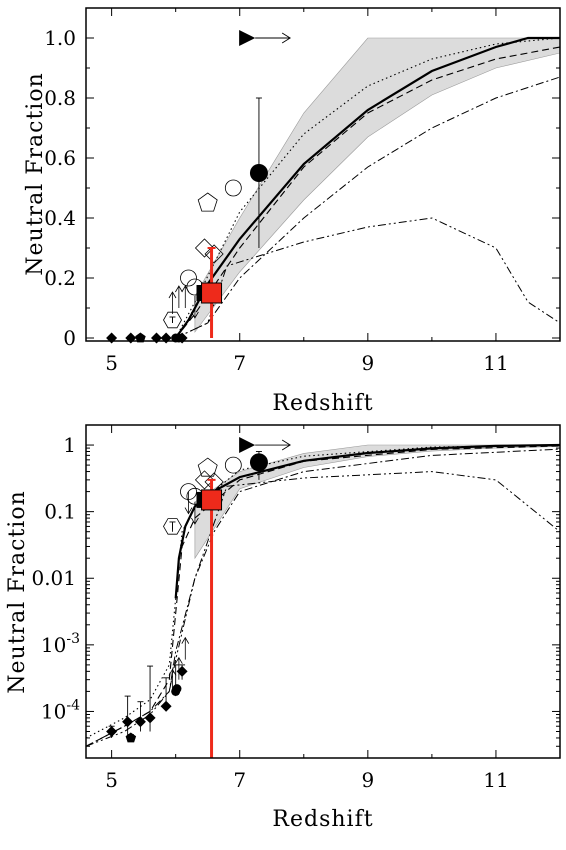  I want to click on shaded-band, so click(377, 501).